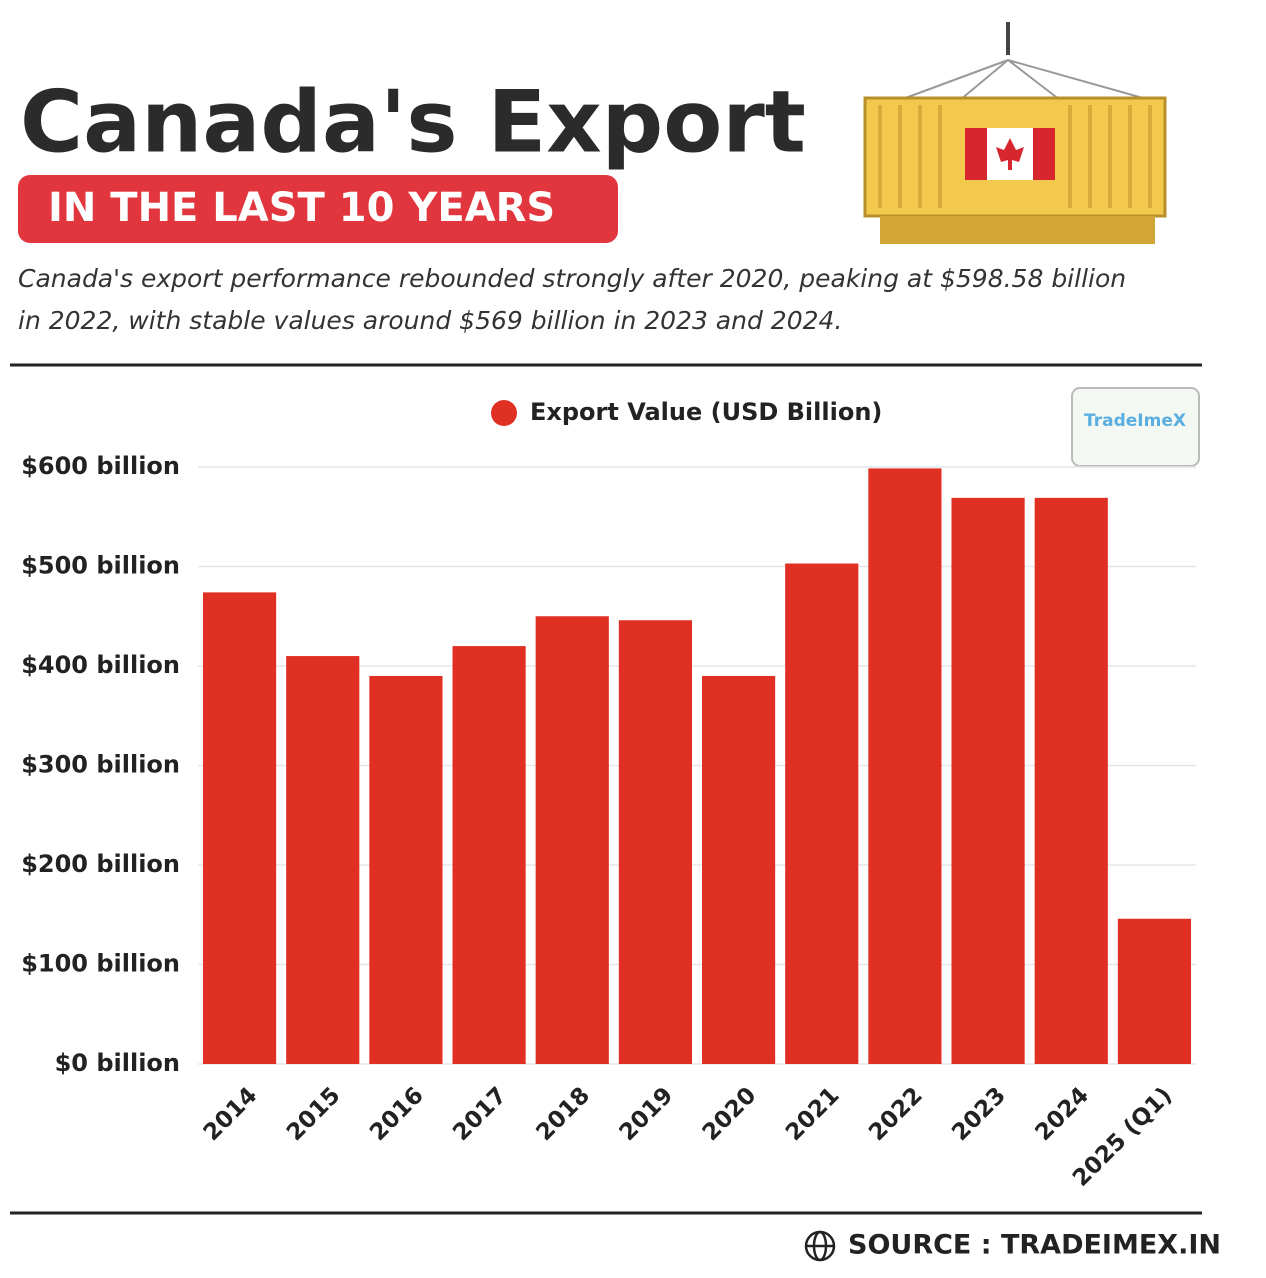 The image size is (1266, 1278). I want to click on y-tick-label: $300 billion, so click(100, 765).